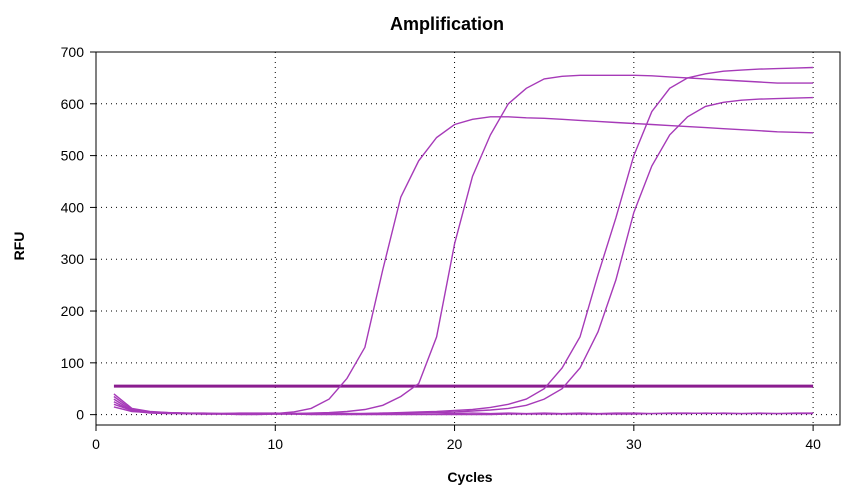  What do you see at coordinates (813, 444) in the screenshot?
I see `x-tick-label: 40` at bounding box center [813, 444].